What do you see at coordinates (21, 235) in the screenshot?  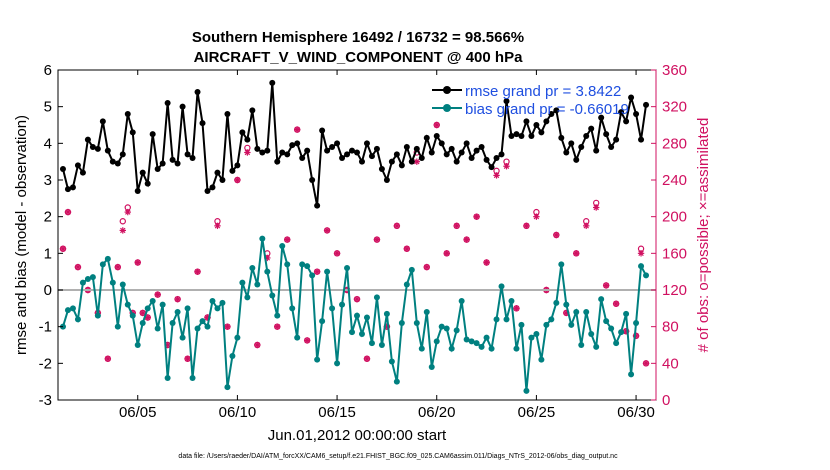 I see `y-axis-label: rmse and bias (model - observation)` at bounding box center [21, 235].